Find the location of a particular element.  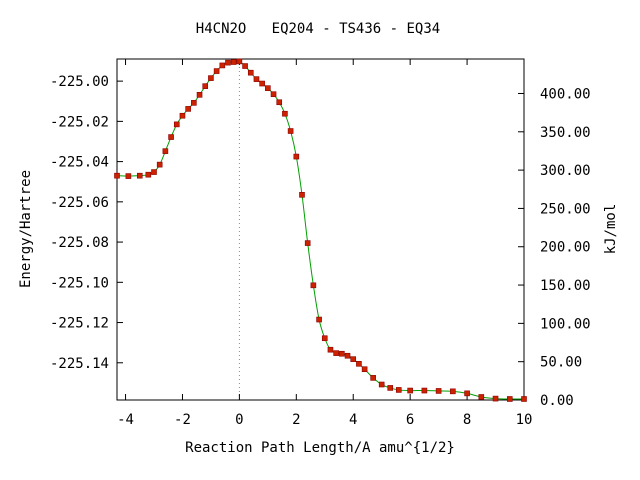

x-tick-label: 0 is located at coordinates (239, 420).